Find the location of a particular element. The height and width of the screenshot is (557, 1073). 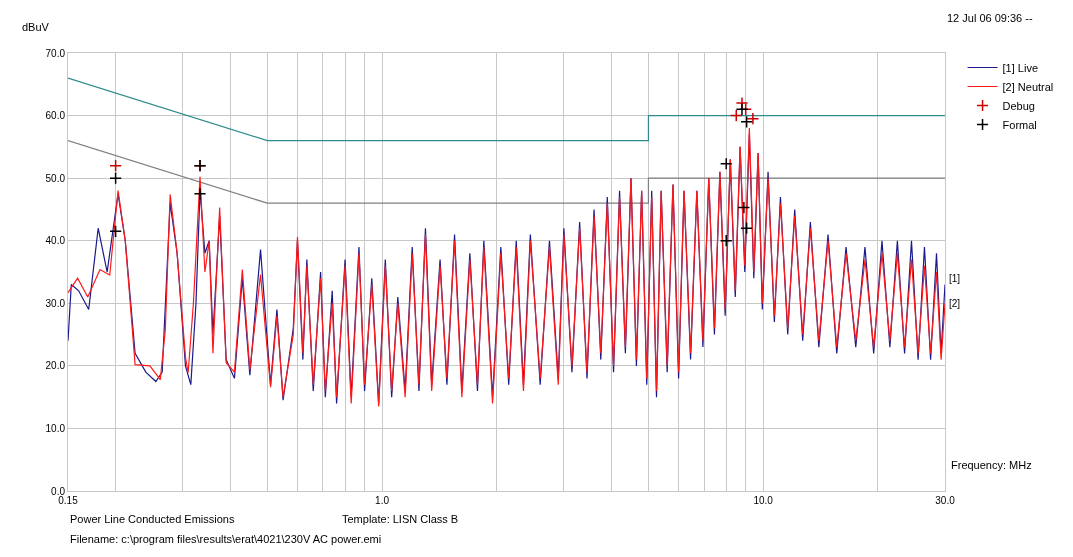

y-tick-label: 40.0 is located at coordinates (55, 241).